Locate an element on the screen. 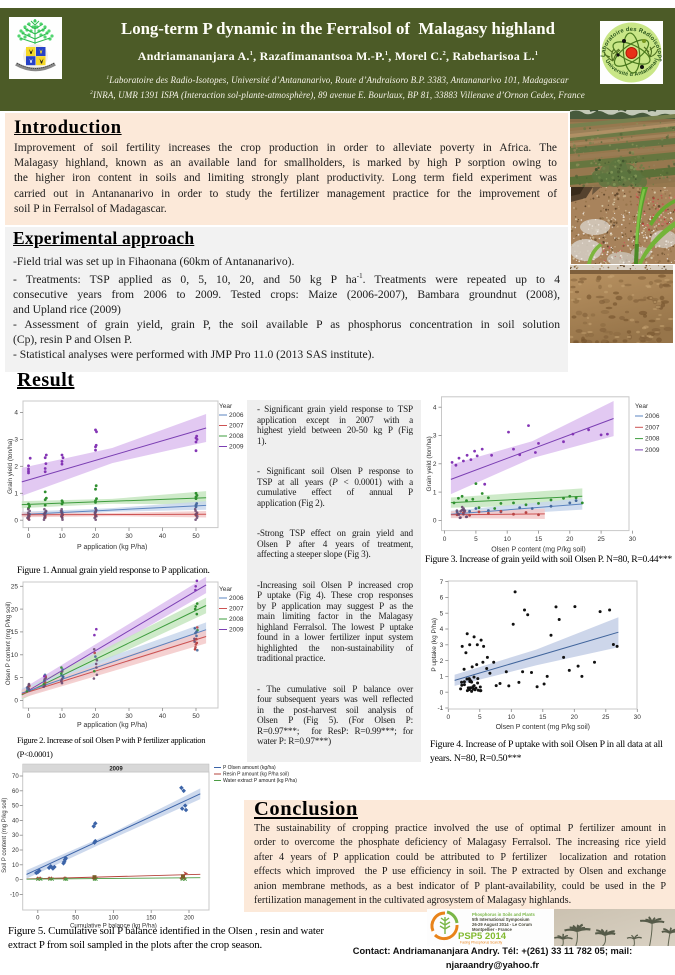 This screenshot has height=975, width=675. svg-text: 200 is located at coordinates (189, 919).